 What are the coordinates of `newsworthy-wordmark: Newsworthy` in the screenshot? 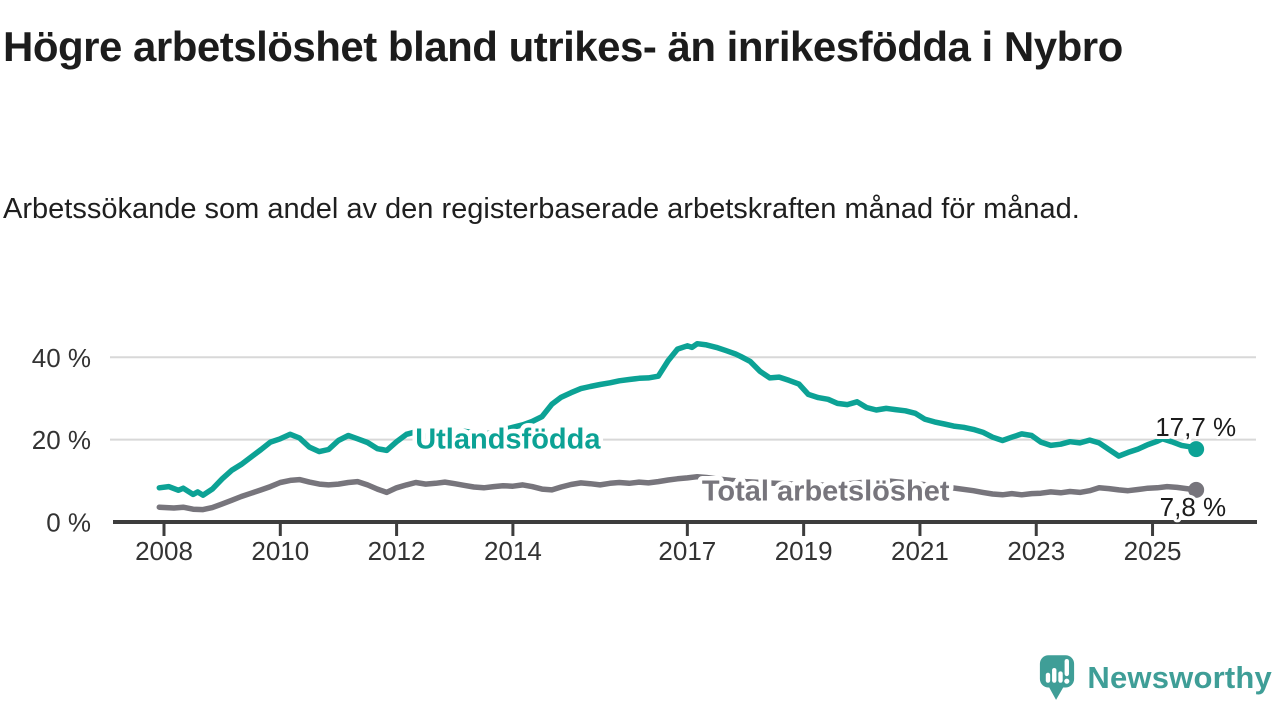 It's located at (1179, 677).